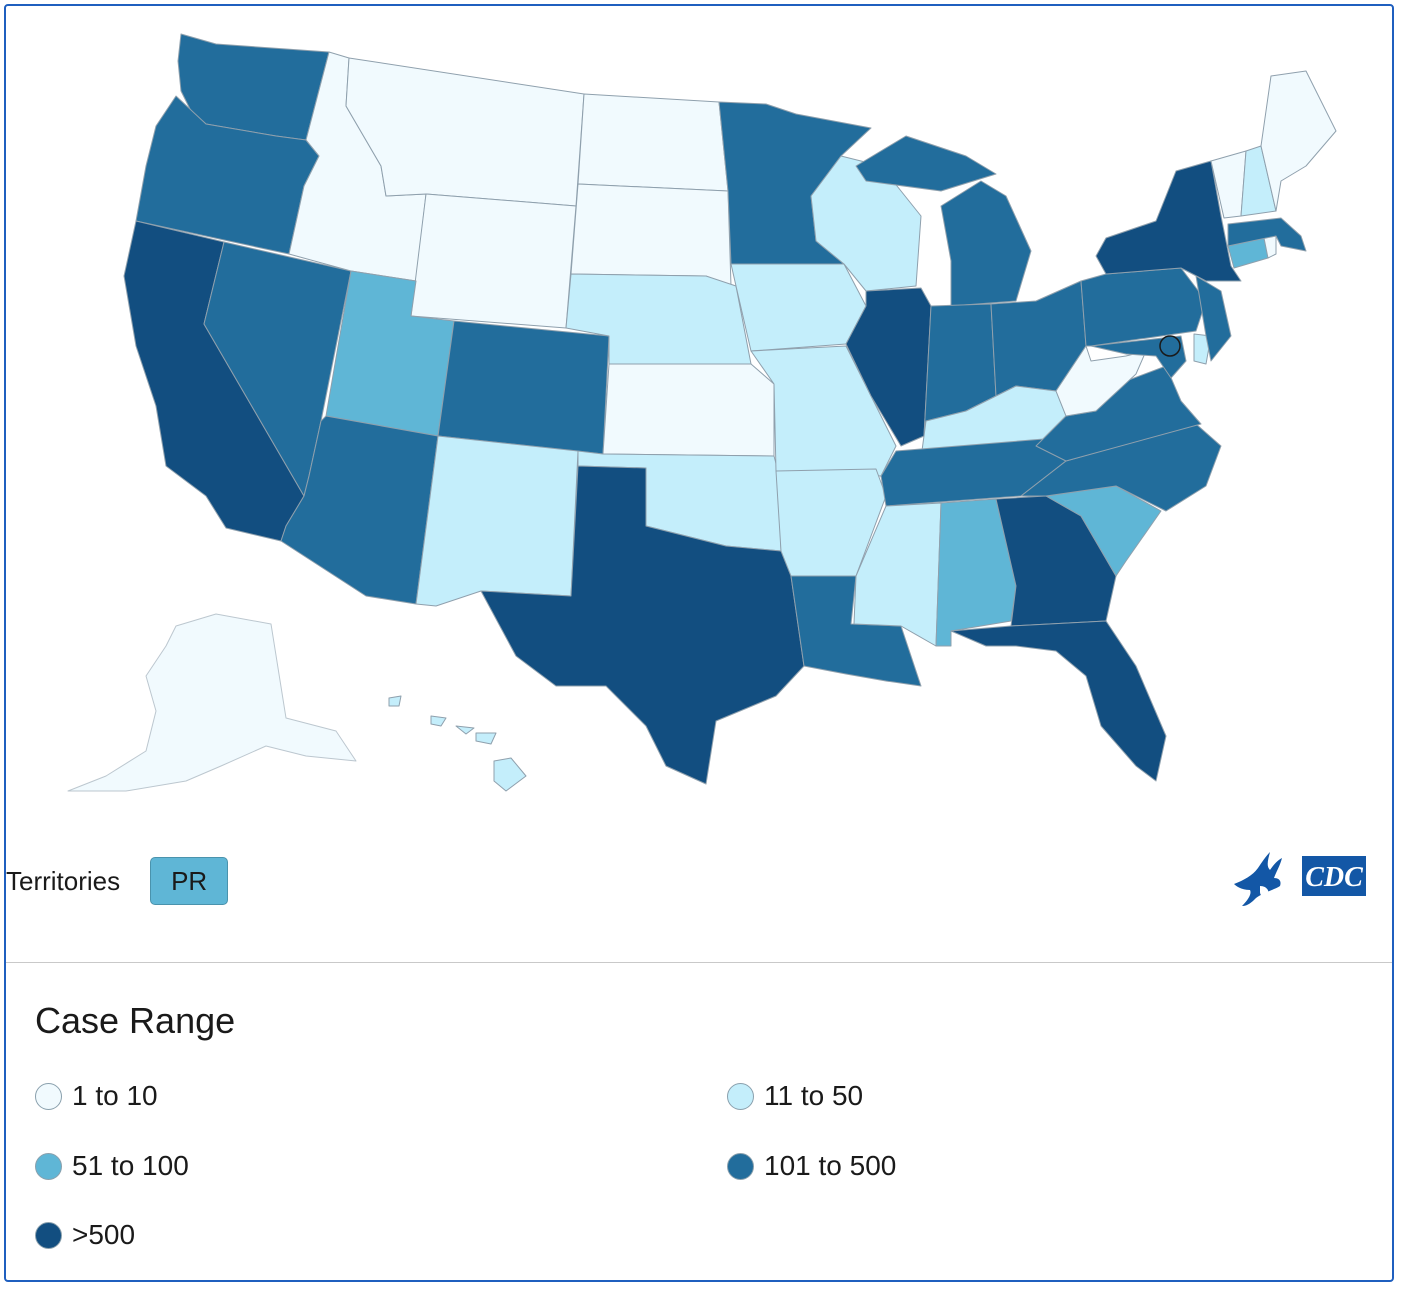  I want to click on state-ak, so click(212, 702).